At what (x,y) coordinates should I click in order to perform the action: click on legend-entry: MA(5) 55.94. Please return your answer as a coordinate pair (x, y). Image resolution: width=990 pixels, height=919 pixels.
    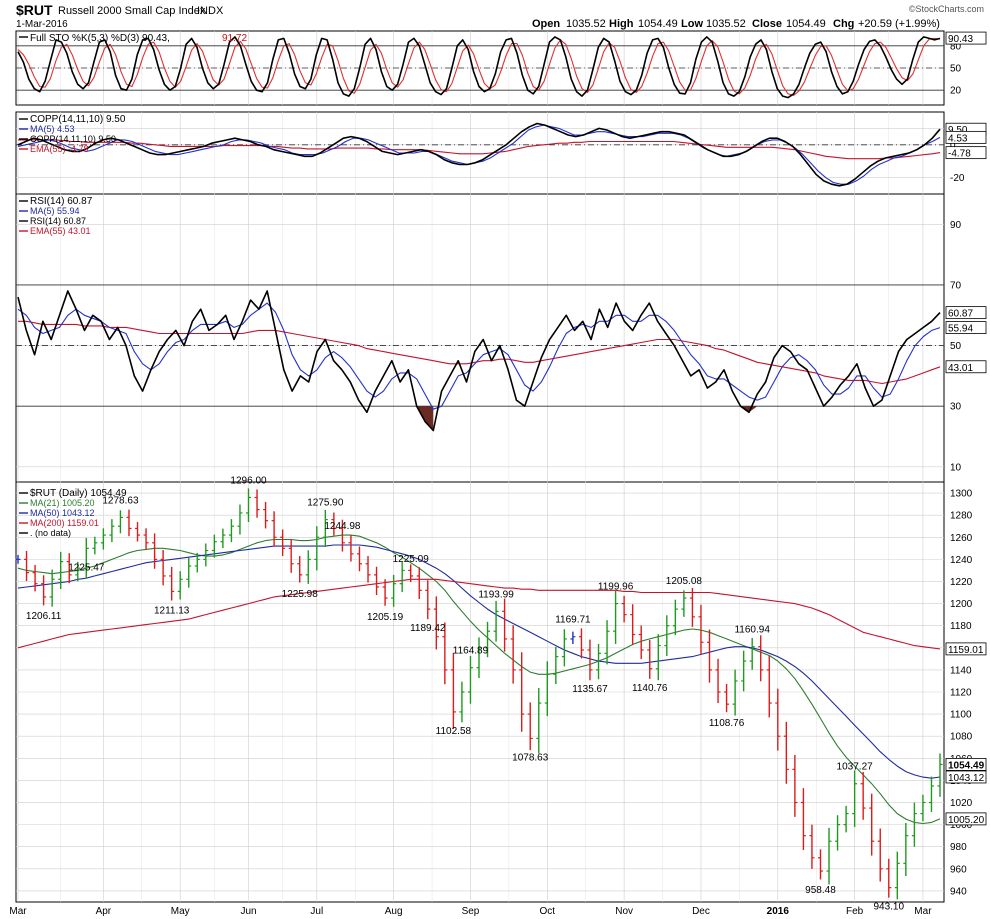
    Looking at the image, I should click on (55, 211).